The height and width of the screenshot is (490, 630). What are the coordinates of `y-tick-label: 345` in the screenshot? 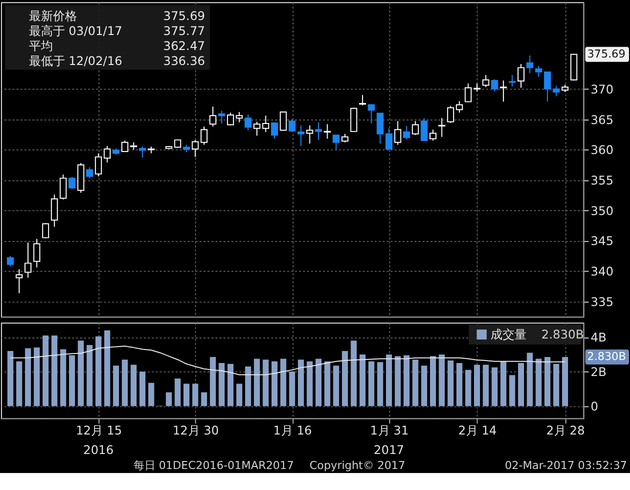 It's located at (602, 241).